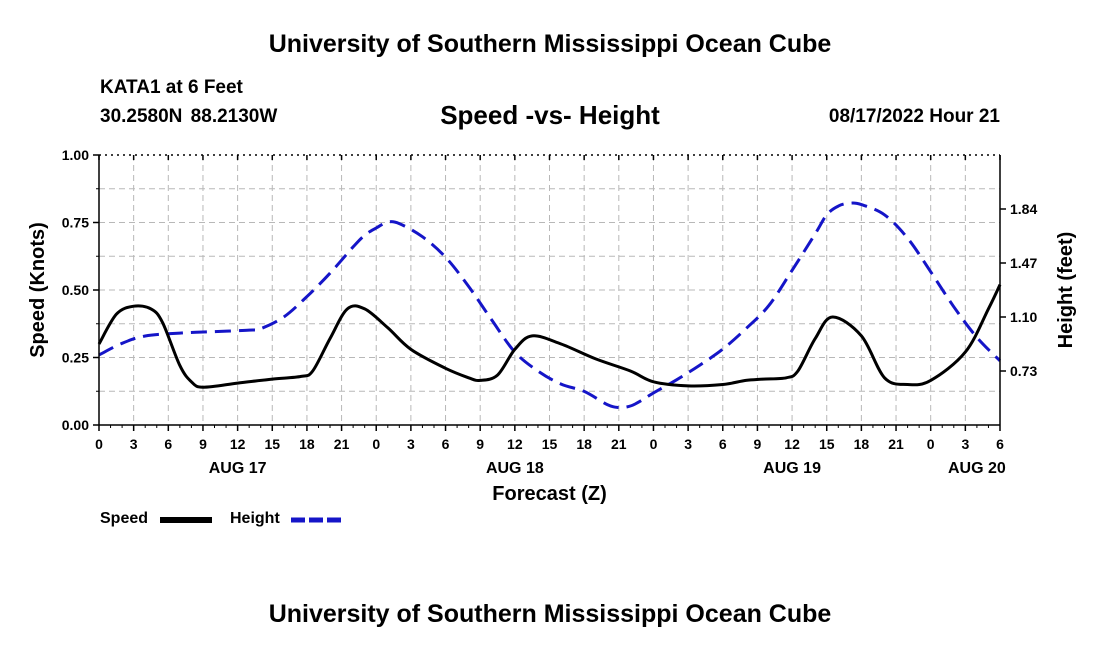  What do you see at coordinates (1023, 371) in the screenshot?
I see `y2-tick-label: 0.73` at bounding box center [1023, 371].